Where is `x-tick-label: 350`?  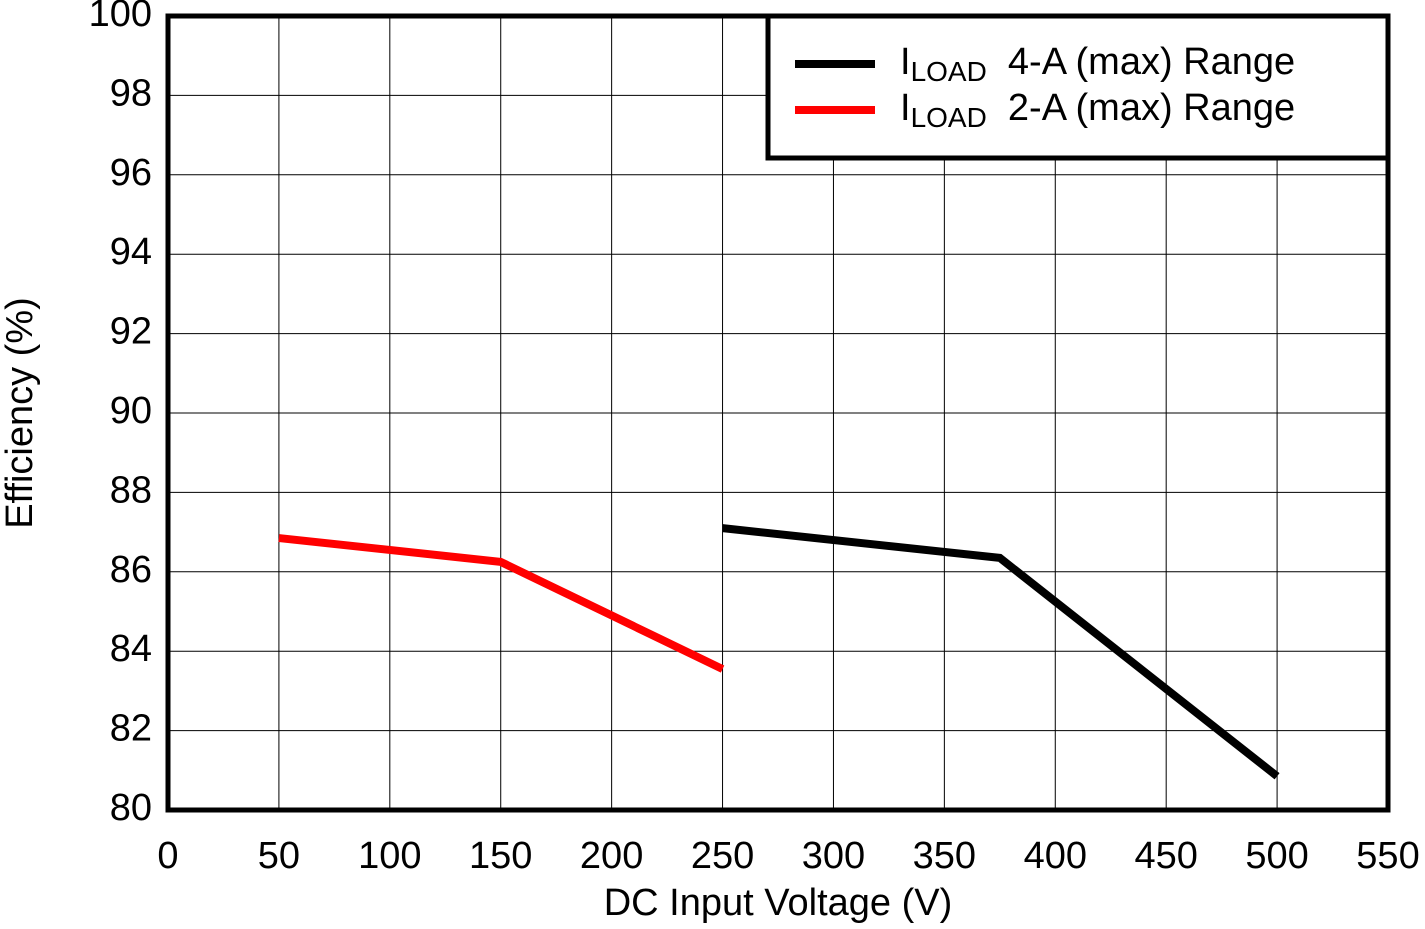
x-tick-label: 350 is located at coordinates (944, 856).